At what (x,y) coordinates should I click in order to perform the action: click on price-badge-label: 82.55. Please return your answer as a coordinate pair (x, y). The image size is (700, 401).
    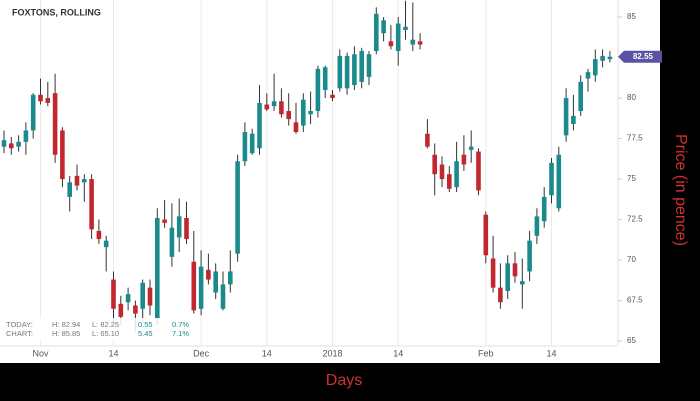
    Looking at the image, I should click on (643, 56).